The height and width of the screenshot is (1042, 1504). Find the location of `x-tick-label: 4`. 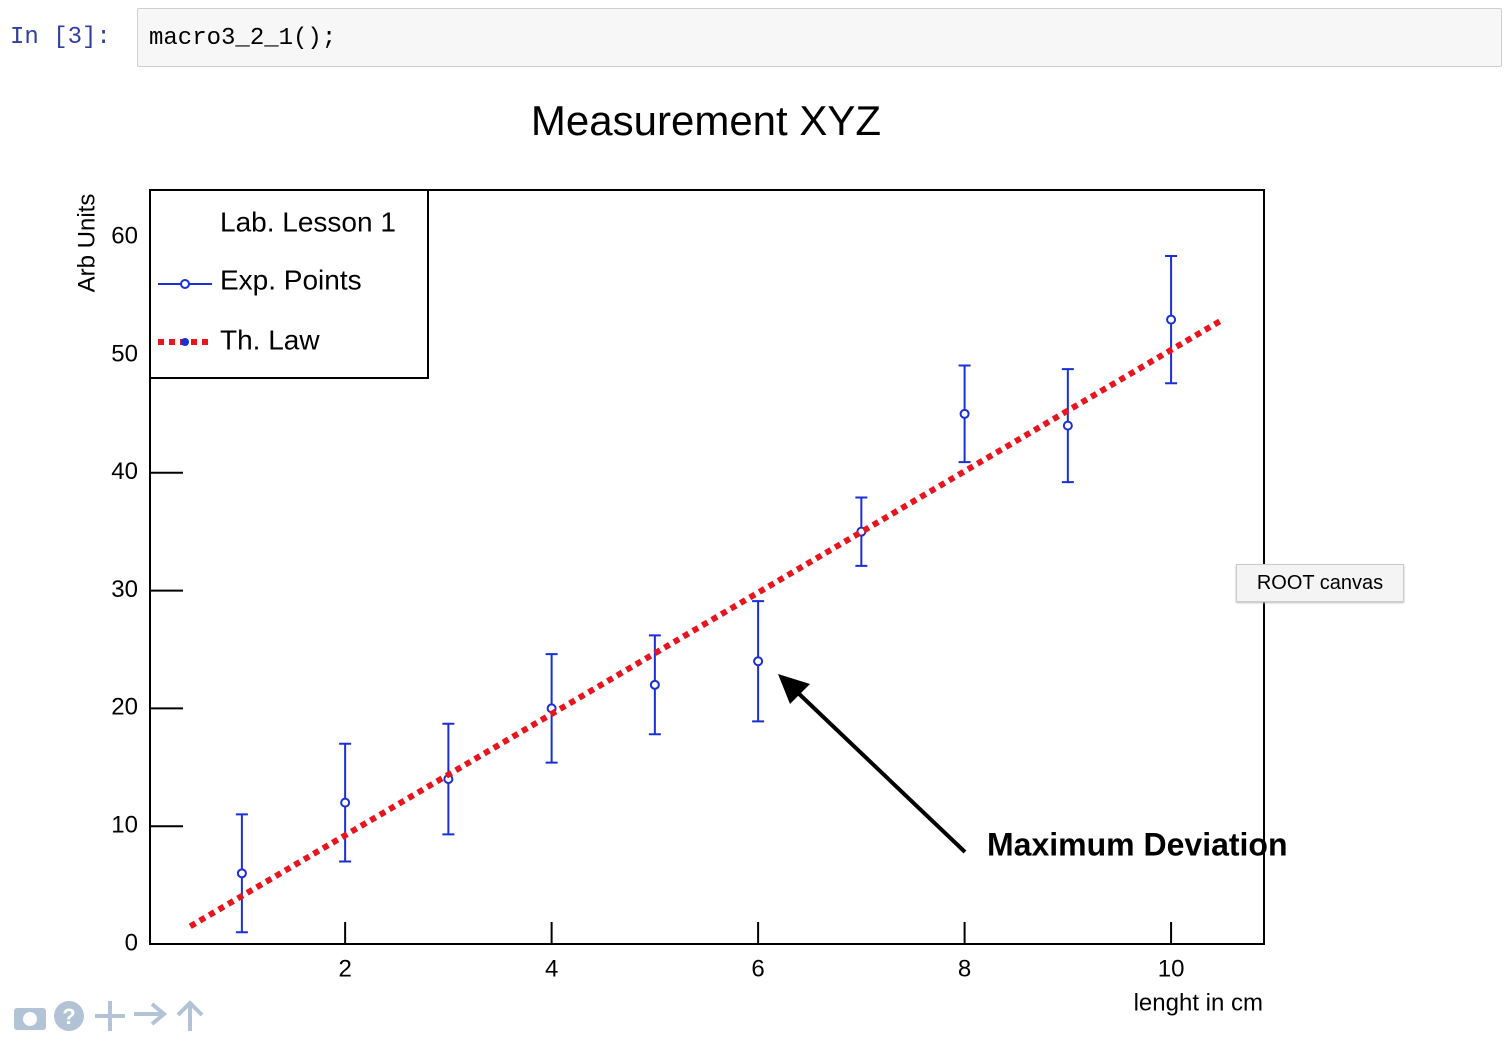

x-tick-label: 4 is located at coordinates (551, 968).